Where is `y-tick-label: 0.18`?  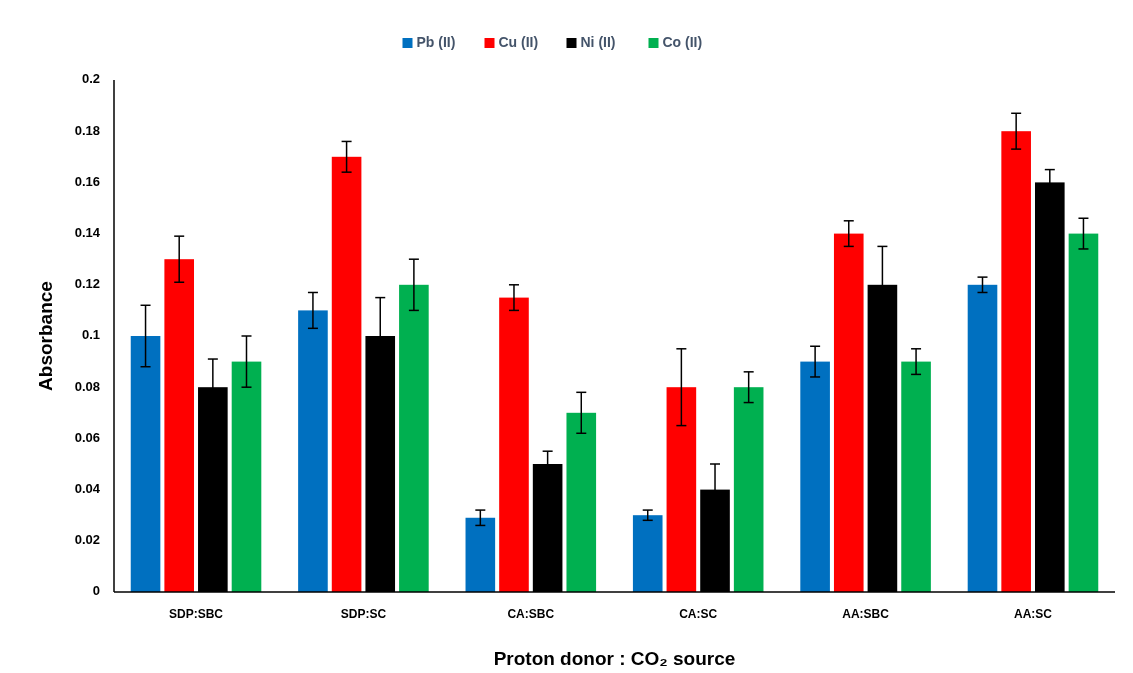 y-tick-label: 0.18 is located at coordinates (87, 130).